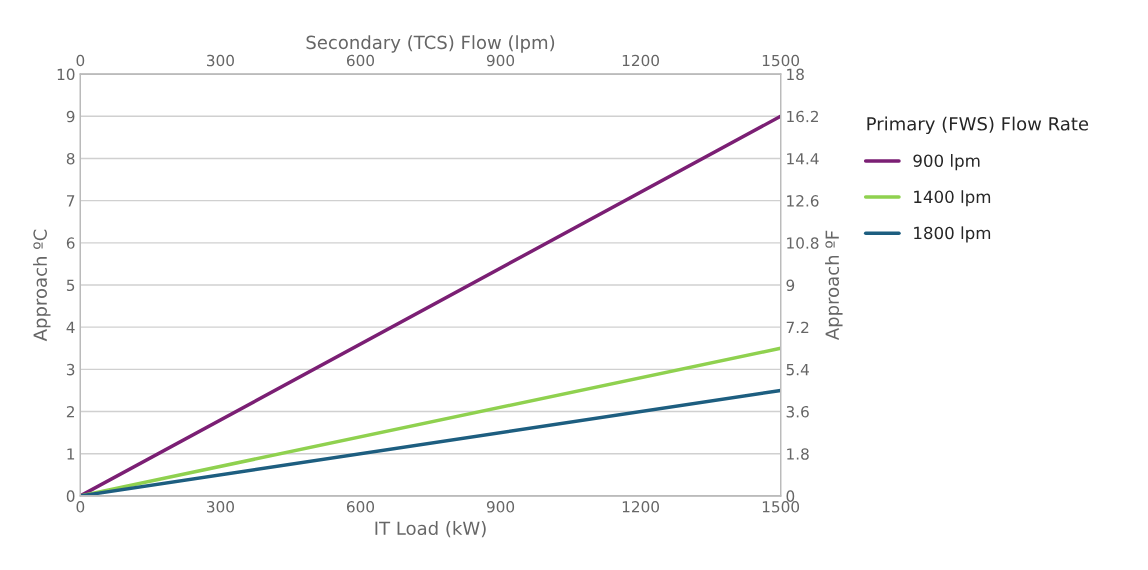  What do you see at coordinates (834, 285) in the screenshot?
I see `y2-axis-title: Approach ºF` at bounding box center [834, 285].